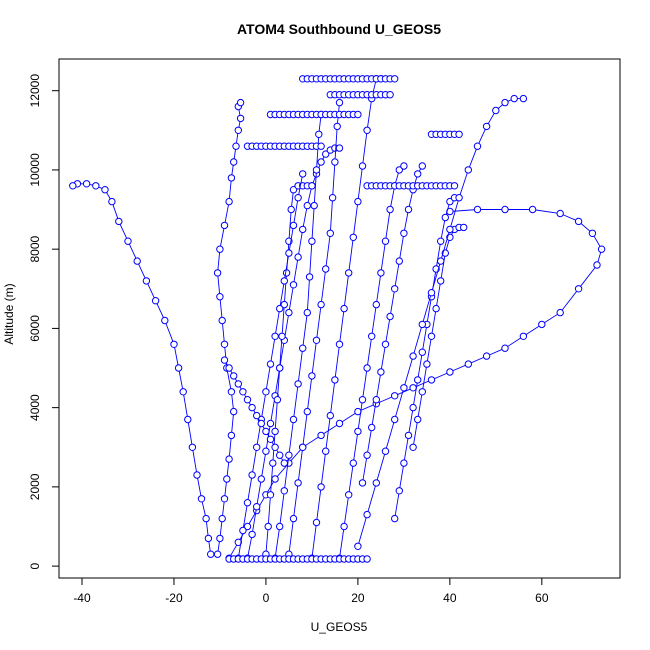  I want to click on y-tick-label: 6000, so click(35, 328).